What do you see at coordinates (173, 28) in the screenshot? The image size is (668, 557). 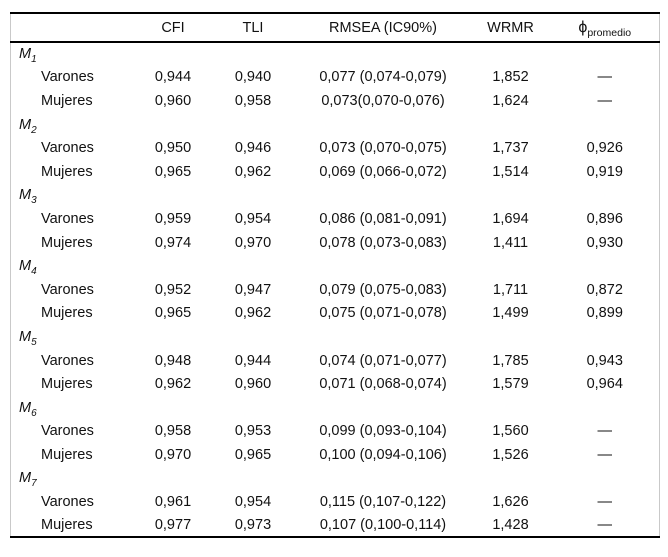 I see `header-cfi: CFI` at bounding box center [173, 28].